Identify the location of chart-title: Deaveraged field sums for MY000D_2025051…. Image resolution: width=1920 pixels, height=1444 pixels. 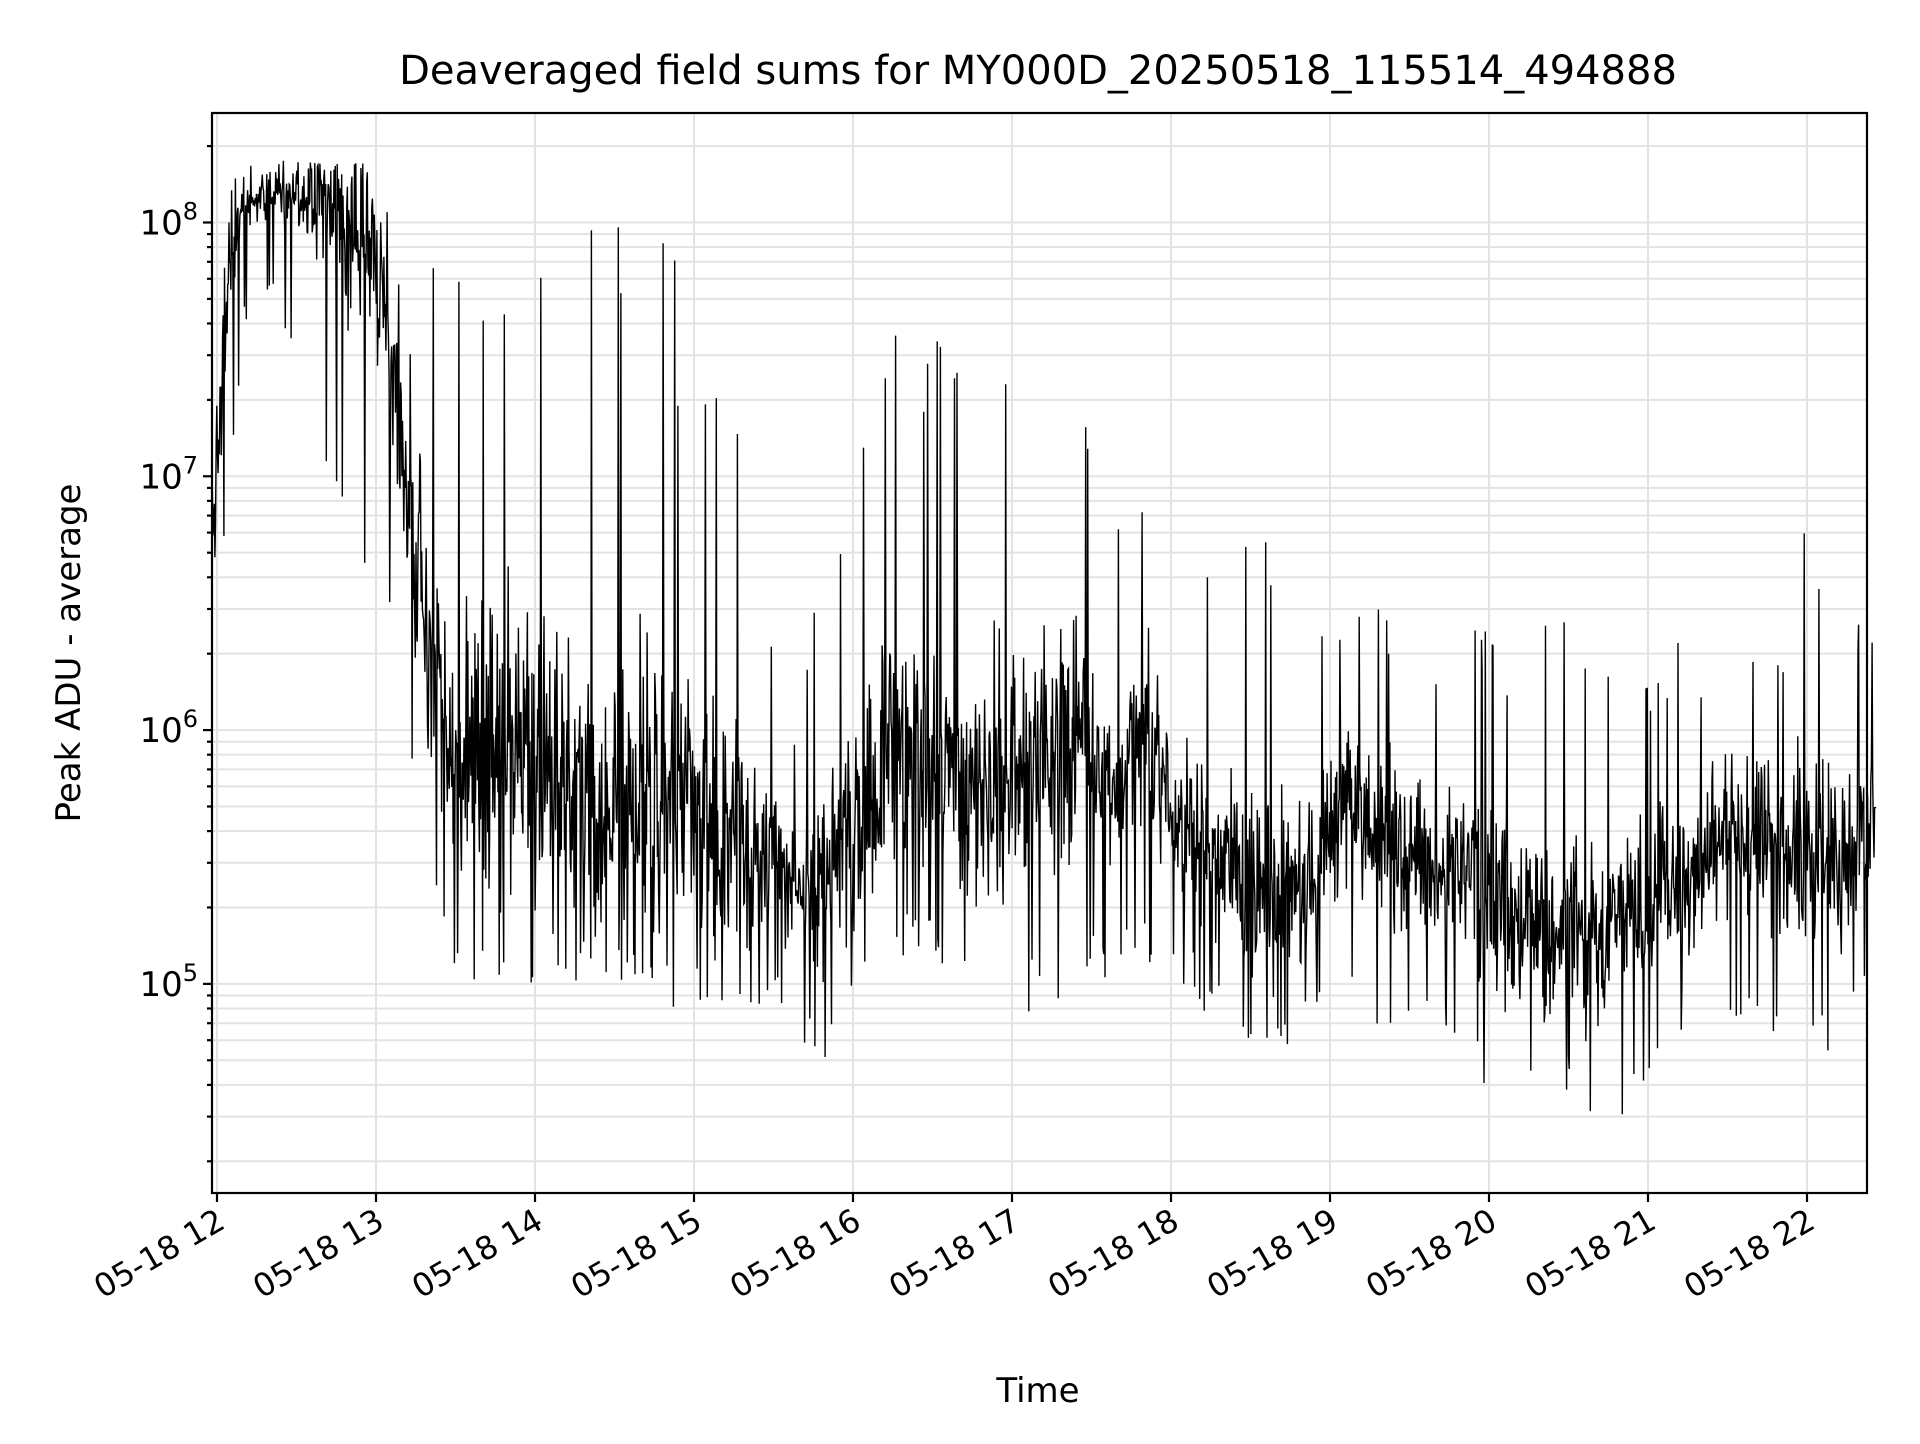
(1038, 71).